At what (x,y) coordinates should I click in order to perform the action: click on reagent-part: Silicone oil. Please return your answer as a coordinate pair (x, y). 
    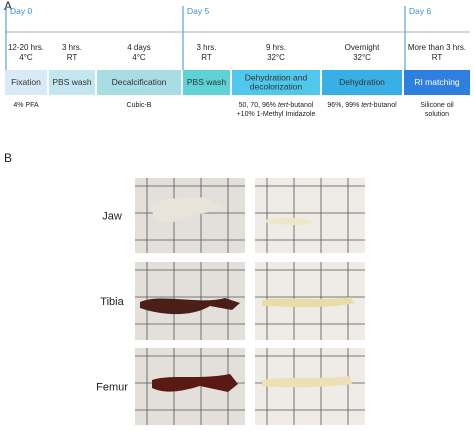
    Looking at the image, I should click on (437, 105).